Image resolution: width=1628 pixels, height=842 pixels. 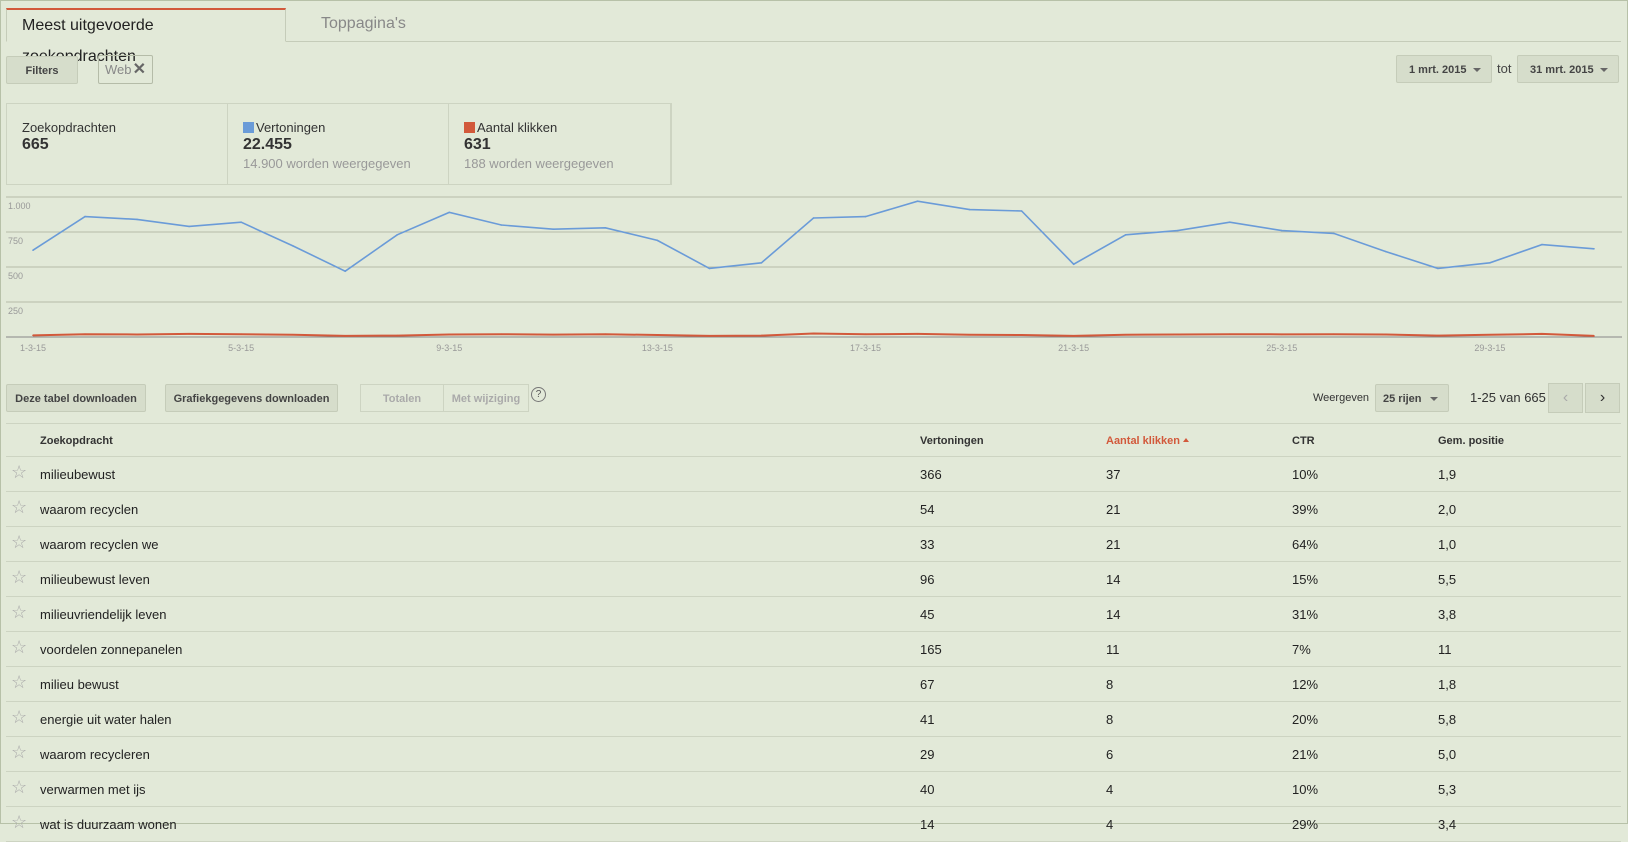 I want to click on cell-ctr: 64%, so click(x=1305, y=544).